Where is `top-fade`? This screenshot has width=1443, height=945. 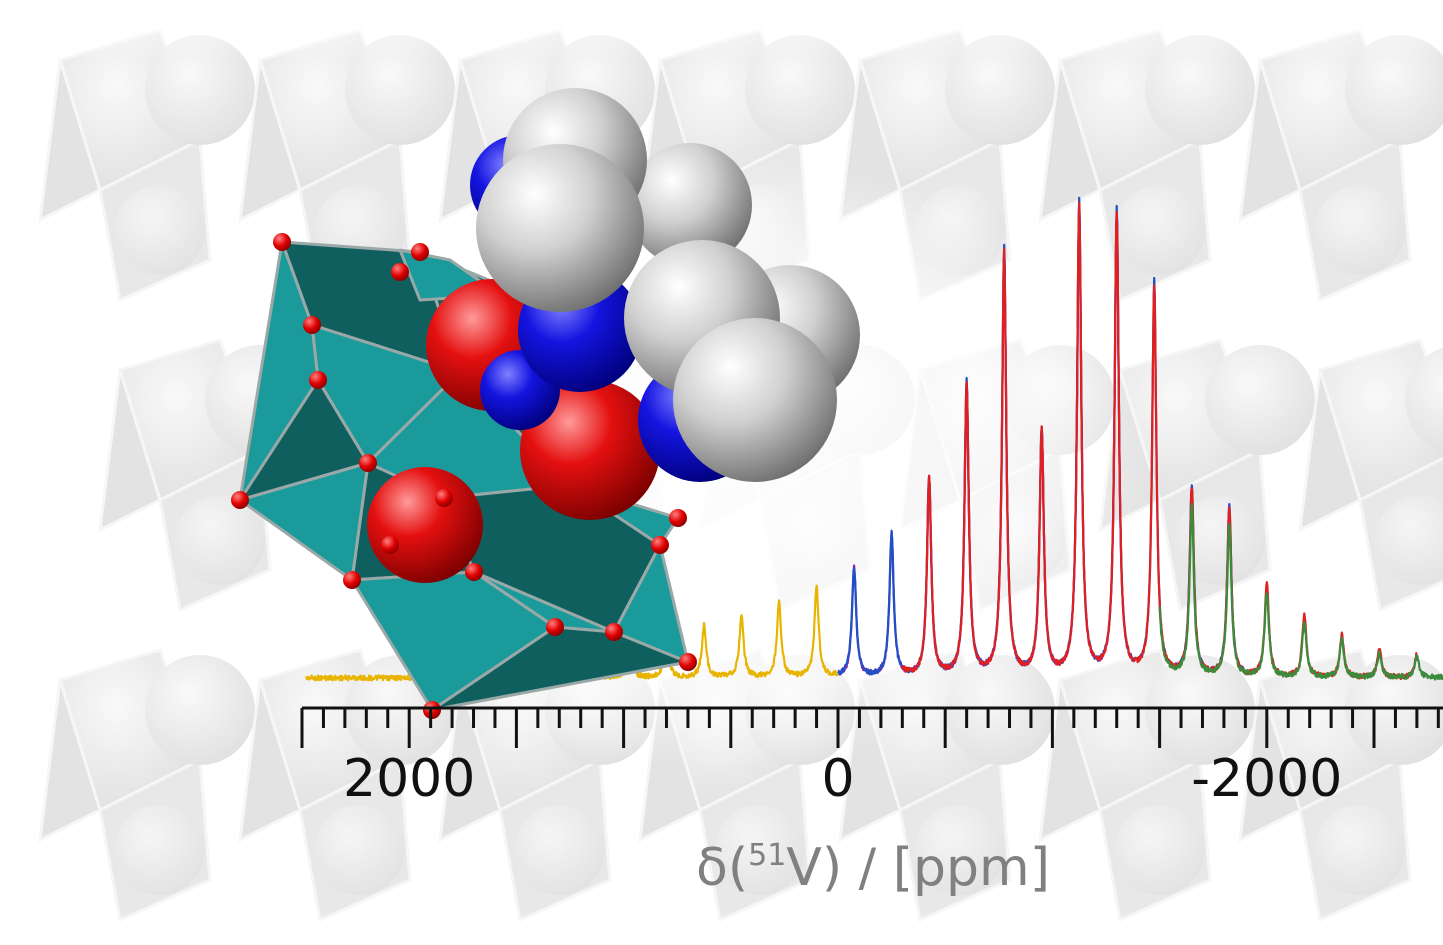
top-fade is located at coordinates (721, 30).